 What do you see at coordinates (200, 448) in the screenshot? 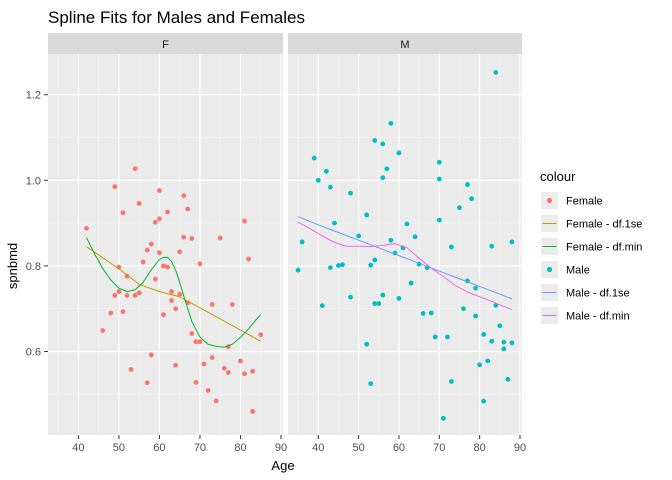
I see `x-tick-label: 70` at bounding box center [200, 448].